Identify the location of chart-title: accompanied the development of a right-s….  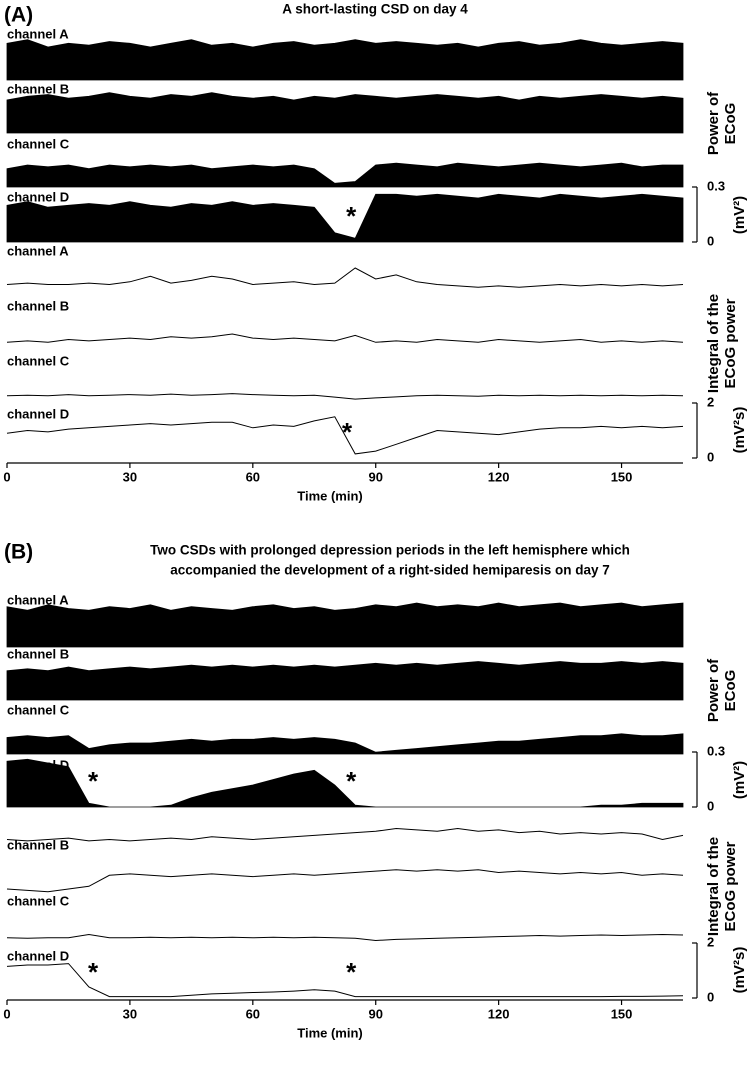
(390, 570).